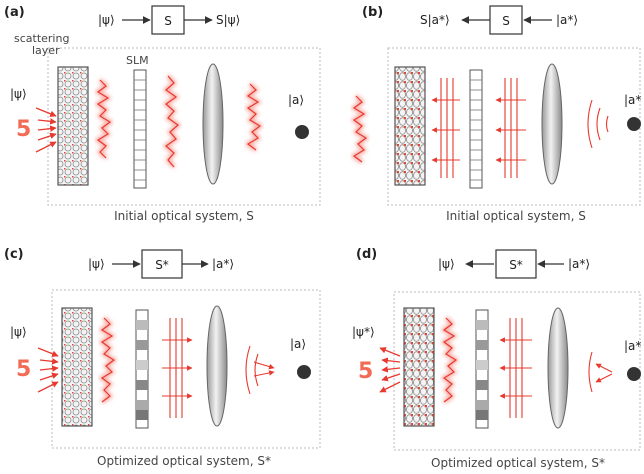 The width and height of the screenshot is (644, 474). I want to click on panel-c-block-label: S*, so click(162, 265).